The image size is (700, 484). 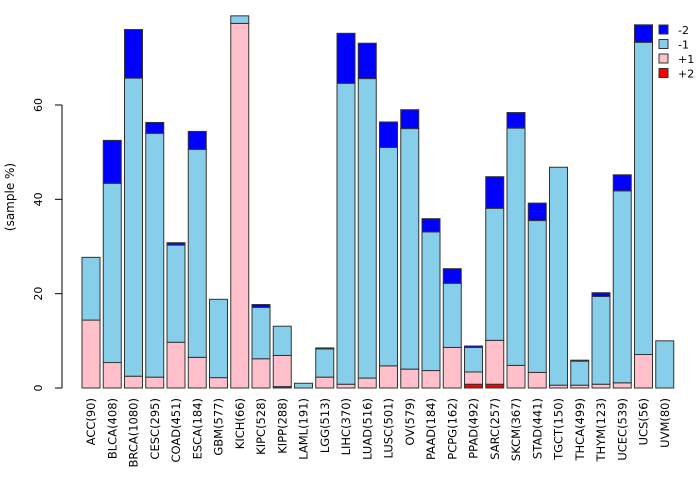 I want to click on bar-stack-blca, so click(x=112, y=264).